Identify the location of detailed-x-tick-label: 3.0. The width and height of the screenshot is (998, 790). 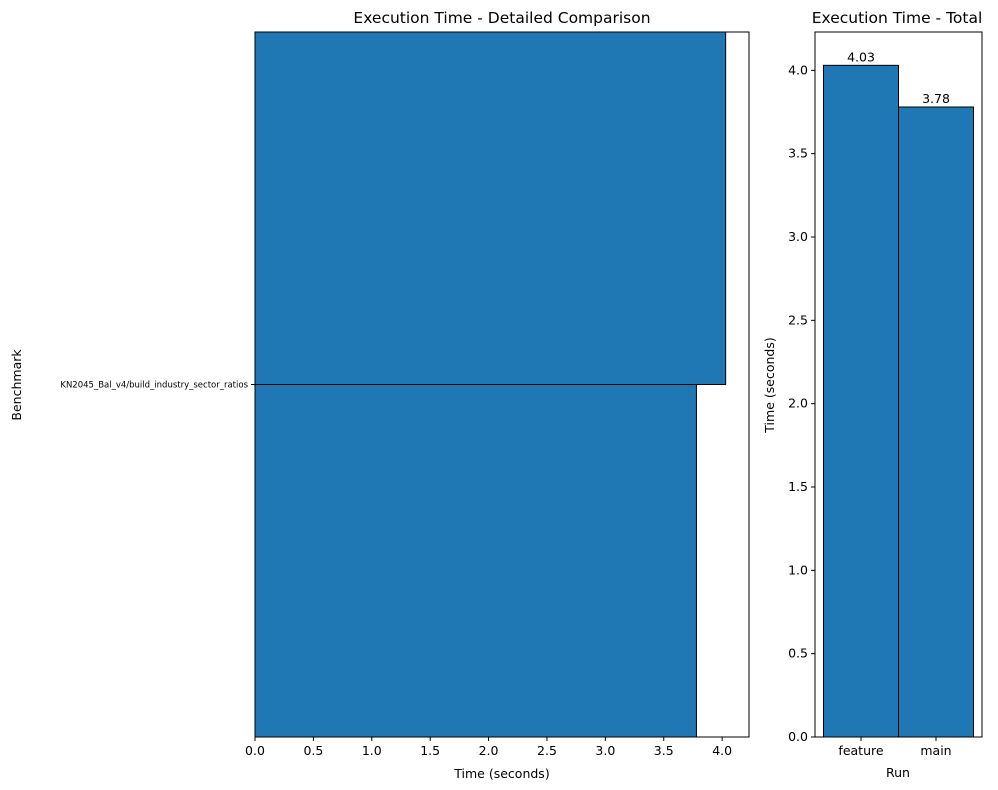
(605, 750).